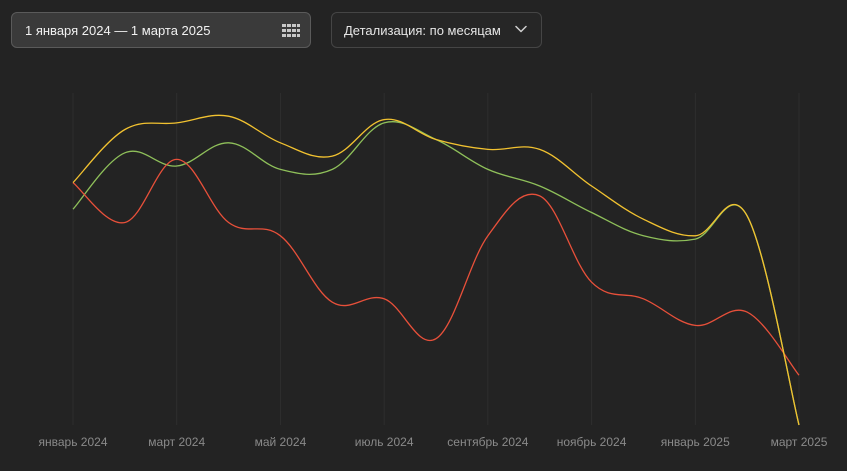  What do you see at coordinates (291, 30) in the screenshot?
I see `calendar-icon` at bounding box center [291, 30].